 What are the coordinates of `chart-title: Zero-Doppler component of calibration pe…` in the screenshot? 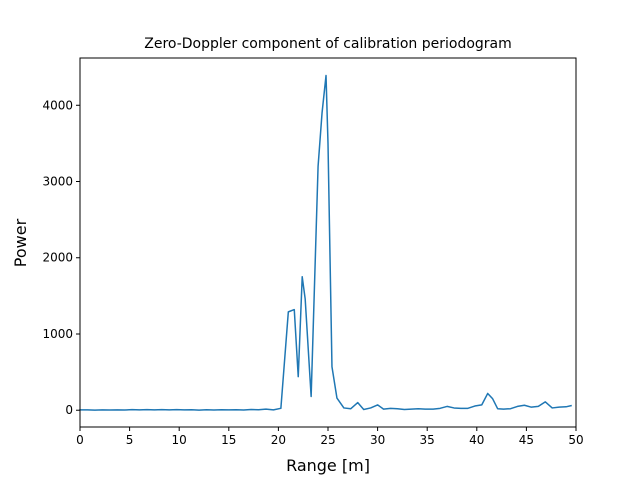 It's located at (328, 44).